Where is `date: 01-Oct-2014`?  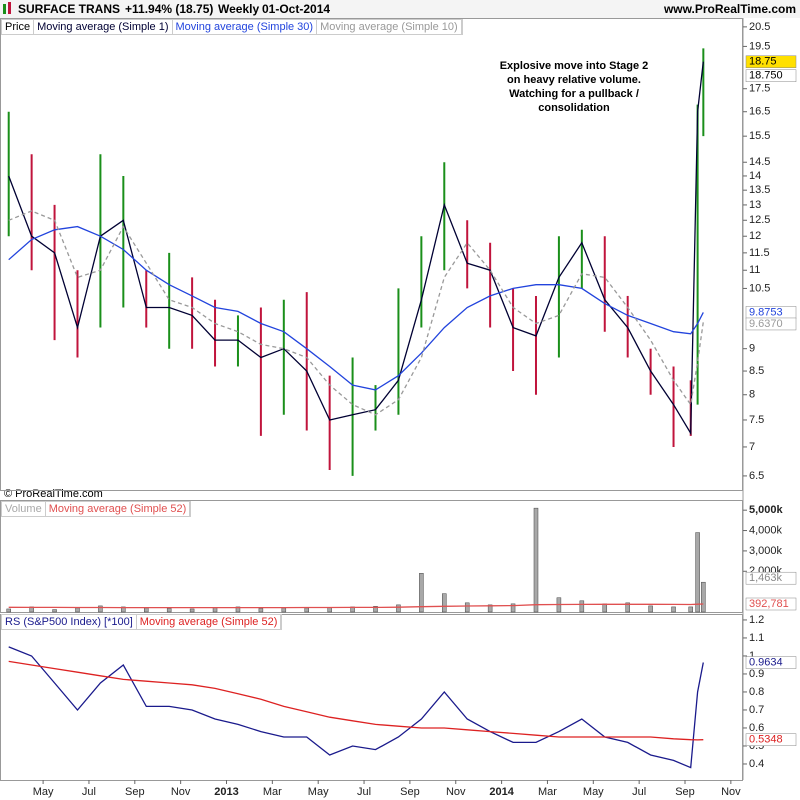
date: 01-Oct-2014 is located at coordinates (296, 9).